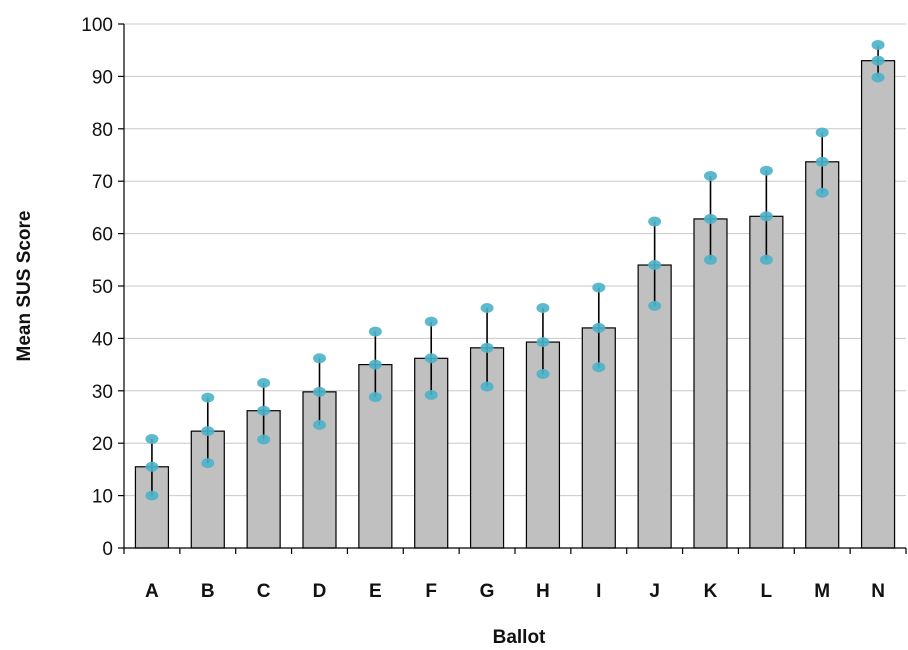  I want to click on error-marker-high-J, so click(655, 221).